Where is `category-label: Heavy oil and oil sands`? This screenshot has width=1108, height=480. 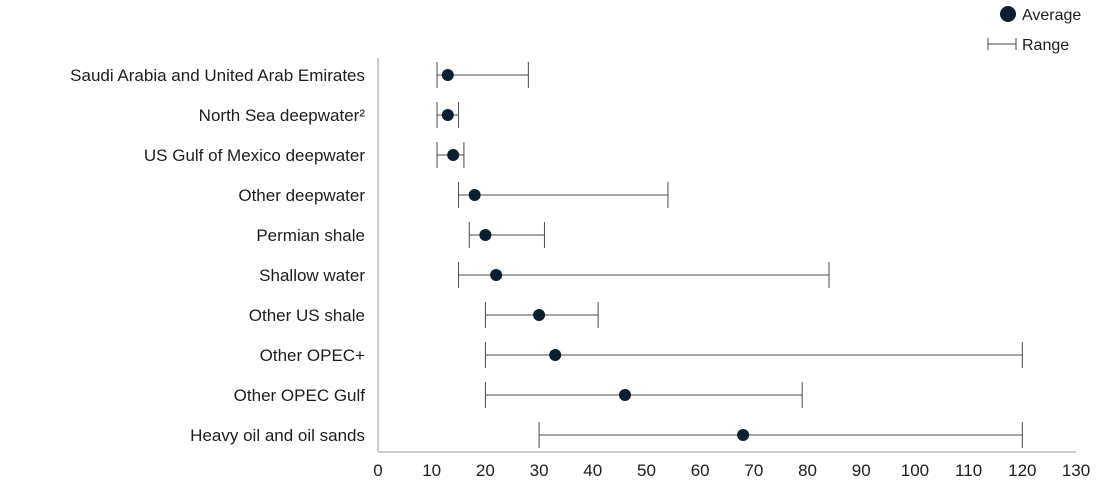 category-label: Heavy oil and oil sands is located at coordinates (277, 435).